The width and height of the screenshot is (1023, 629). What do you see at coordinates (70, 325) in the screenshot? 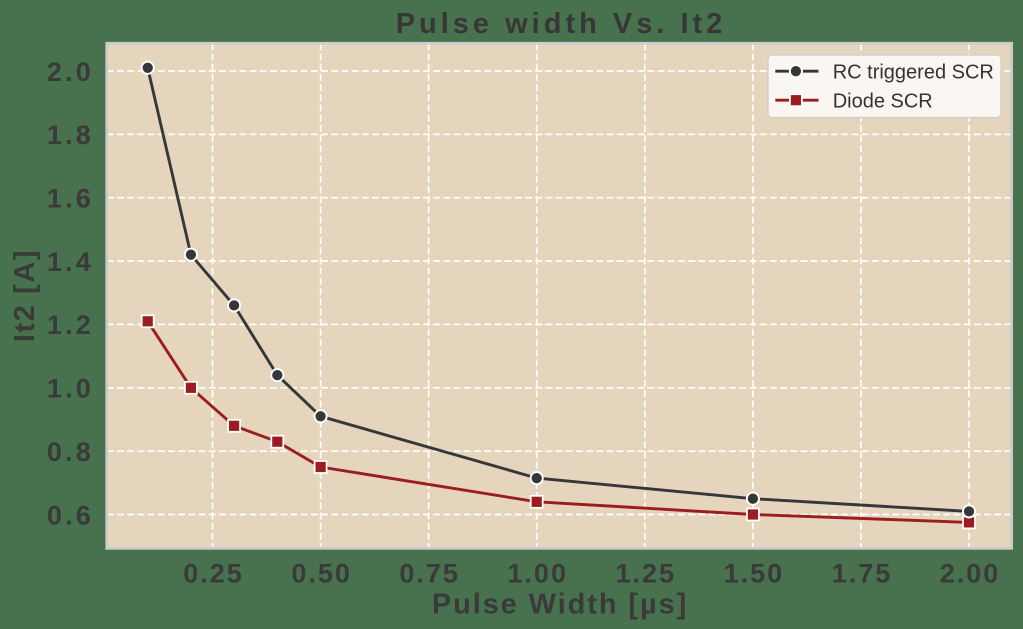
I see `svg-text: 1.2` at bounding box center [70, 325].